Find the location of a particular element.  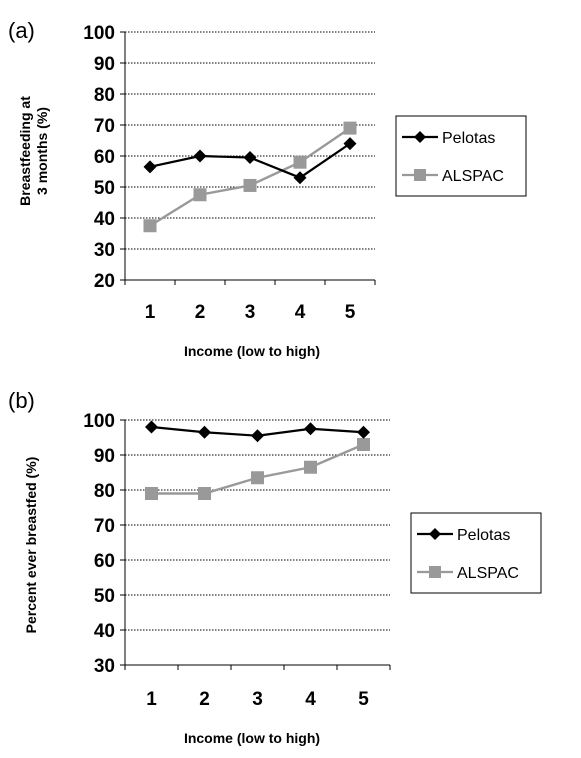

panel-b-x-tick-label: 1 is located at coordinates (151, 699).